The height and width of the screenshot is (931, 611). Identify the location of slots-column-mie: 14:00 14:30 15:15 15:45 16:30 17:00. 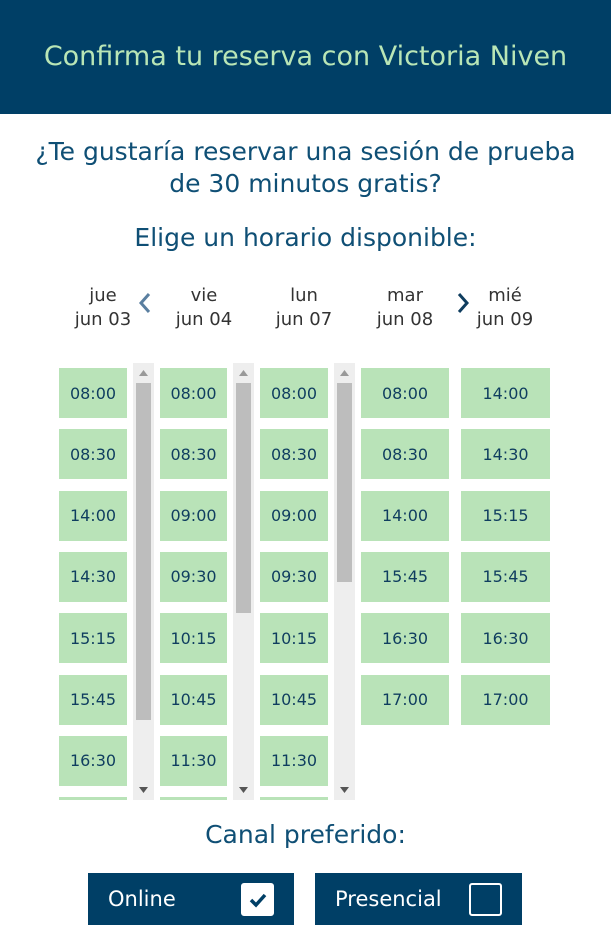
(505, 584).